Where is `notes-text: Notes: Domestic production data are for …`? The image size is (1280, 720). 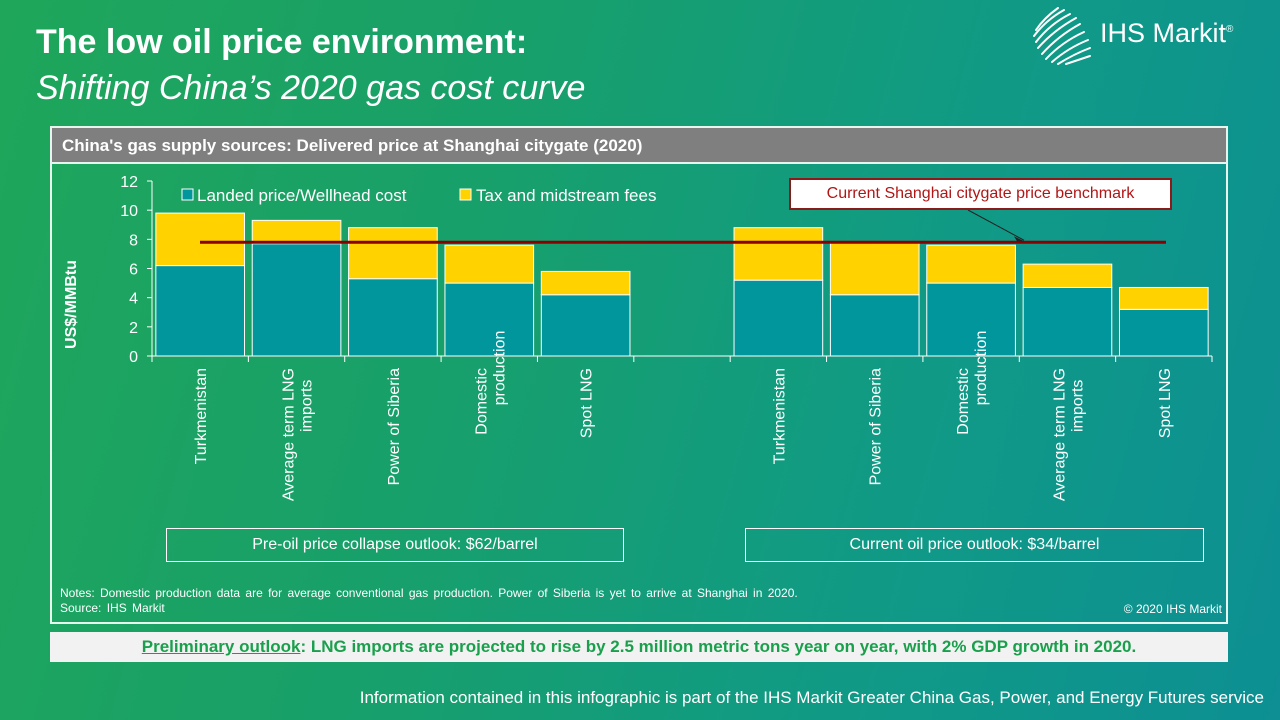
notes-text: Notes: Domestic production data are for … is located at coordinates (429, 593).